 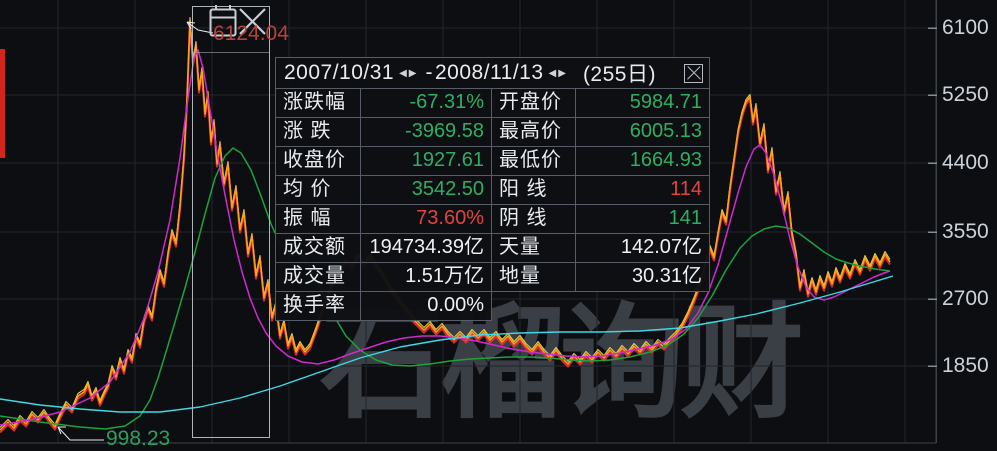 What do you see at coordinates (318, 306) in the screenshot?
I see `stat-label: 换手率` at bounding box center [318, 306].